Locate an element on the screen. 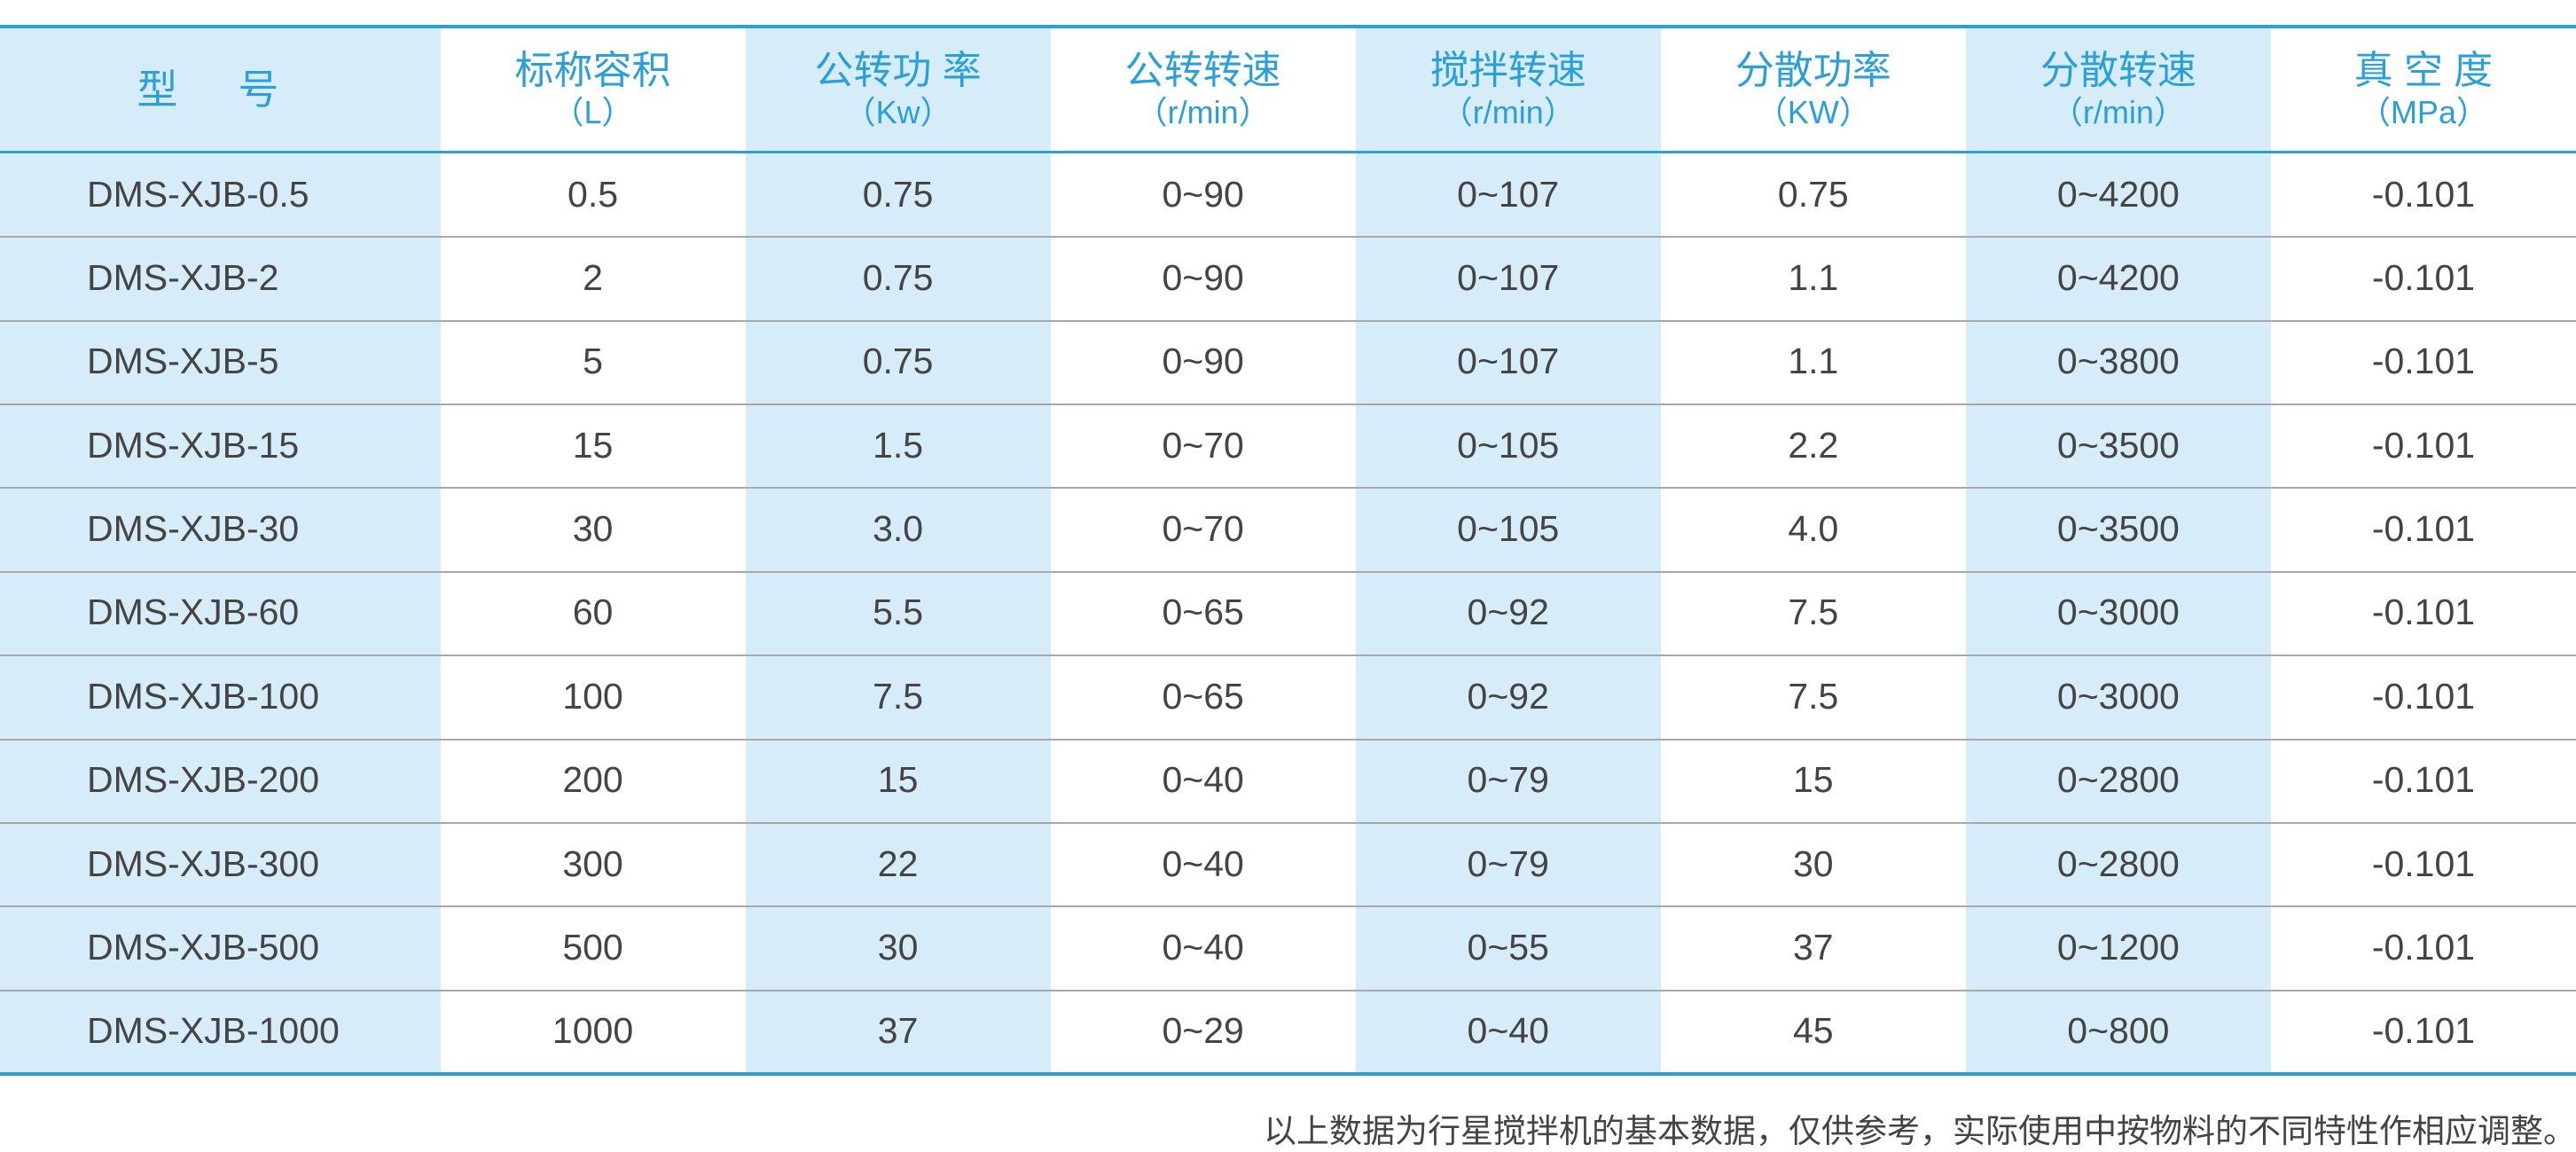 Image resolution: width=2576 pixels, height=1152 pixels. table-cell: DMS-XJB-100 is located at coordinates (203, 696).